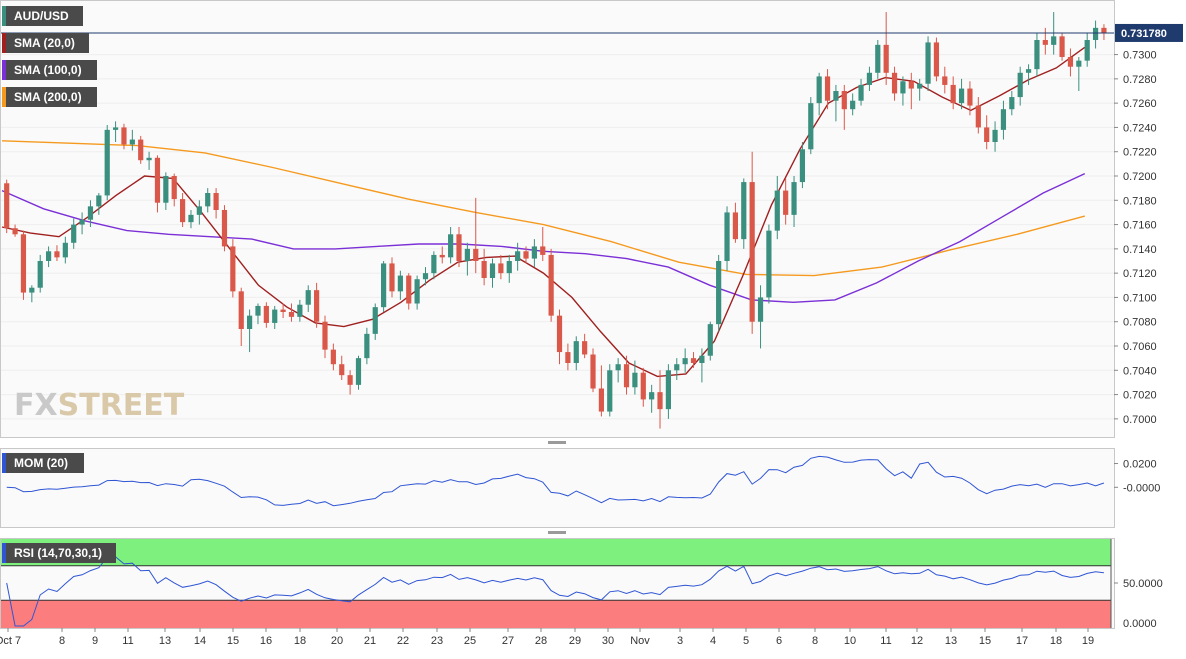 This screenshot has width=1186, height=659. I want to click on rsi-legend: RSI (14,70,30,1), so click(59, 553).